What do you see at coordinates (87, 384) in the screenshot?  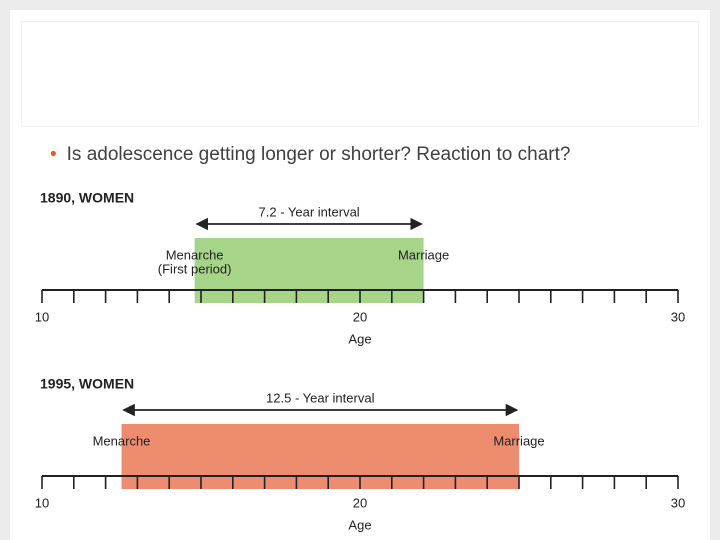 I see `chart-title: 1995, WOMEN` at bounding box center [87, 384].